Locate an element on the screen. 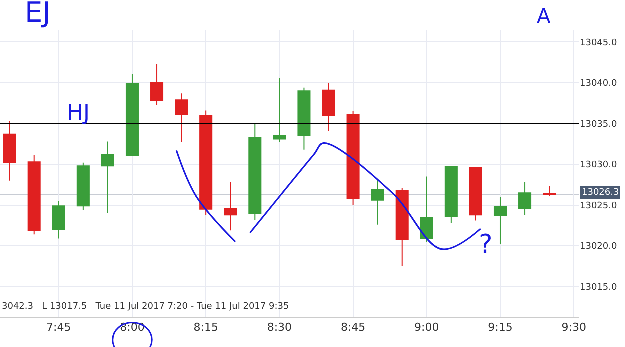 This screenshot has width=625, height=347. y-tick-label: 13040.0 is located at coordinates (599, 84).